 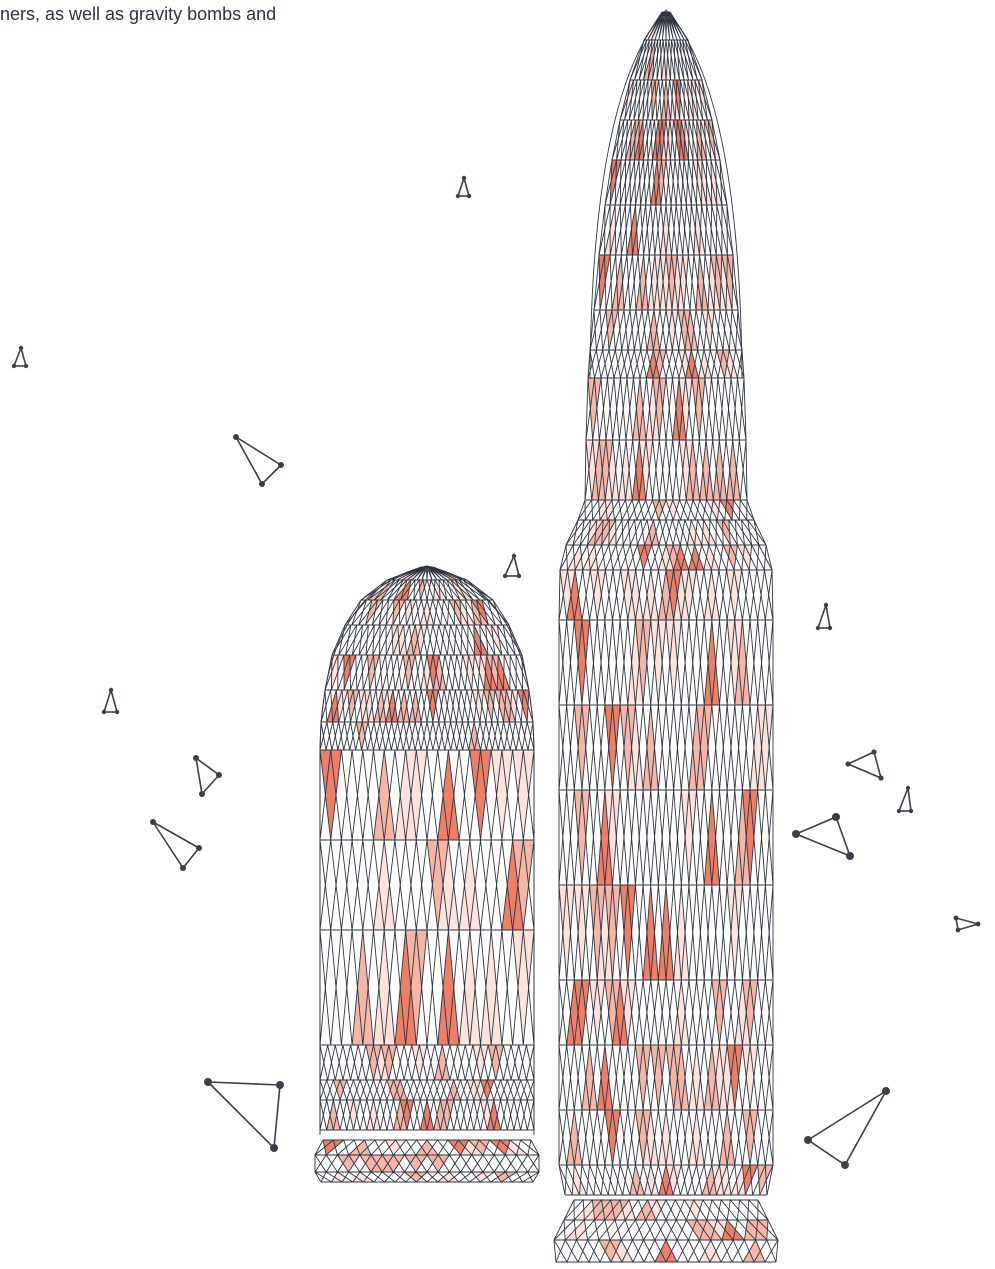 I want to click on short-bullet-outline, so click(x=427, y=658).